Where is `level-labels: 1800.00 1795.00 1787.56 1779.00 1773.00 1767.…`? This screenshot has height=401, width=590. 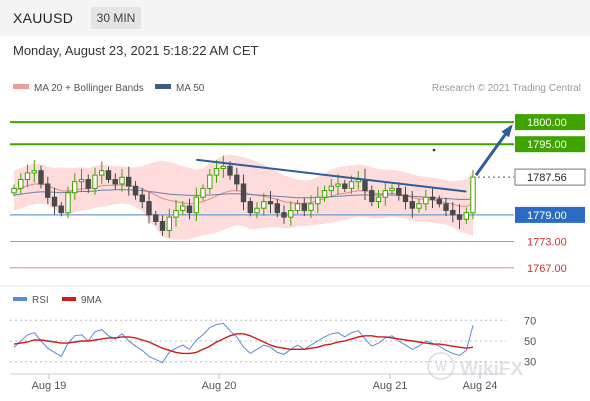
level-labels: 1800.00 1795.00 1787.56 1779.00 1773.00 1767.… is located at coordinates (550, 194).